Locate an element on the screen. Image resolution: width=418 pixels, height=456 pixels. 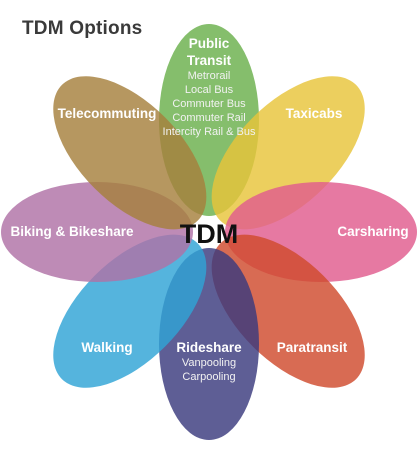
petal-telecommuting is located at coordinates (130, 153).